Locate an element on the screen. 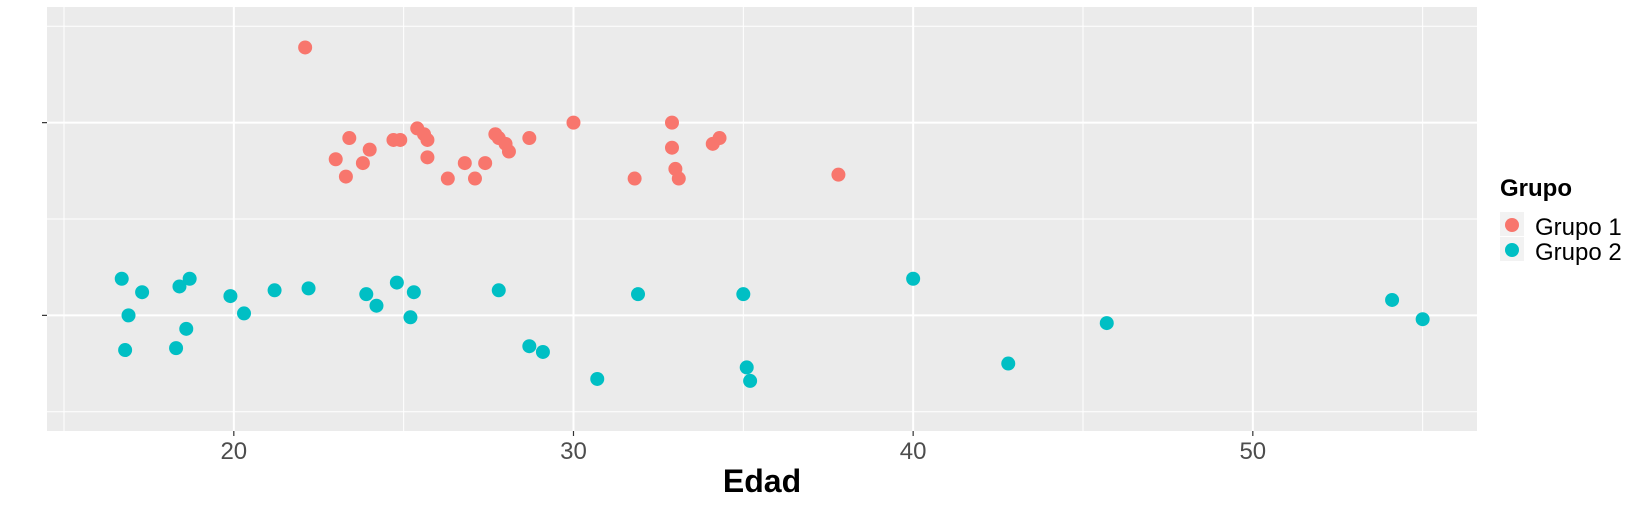 The height and width of the screenshot is (508, 1645). legend-title: Grupo is located at coordinates (1536, 188).